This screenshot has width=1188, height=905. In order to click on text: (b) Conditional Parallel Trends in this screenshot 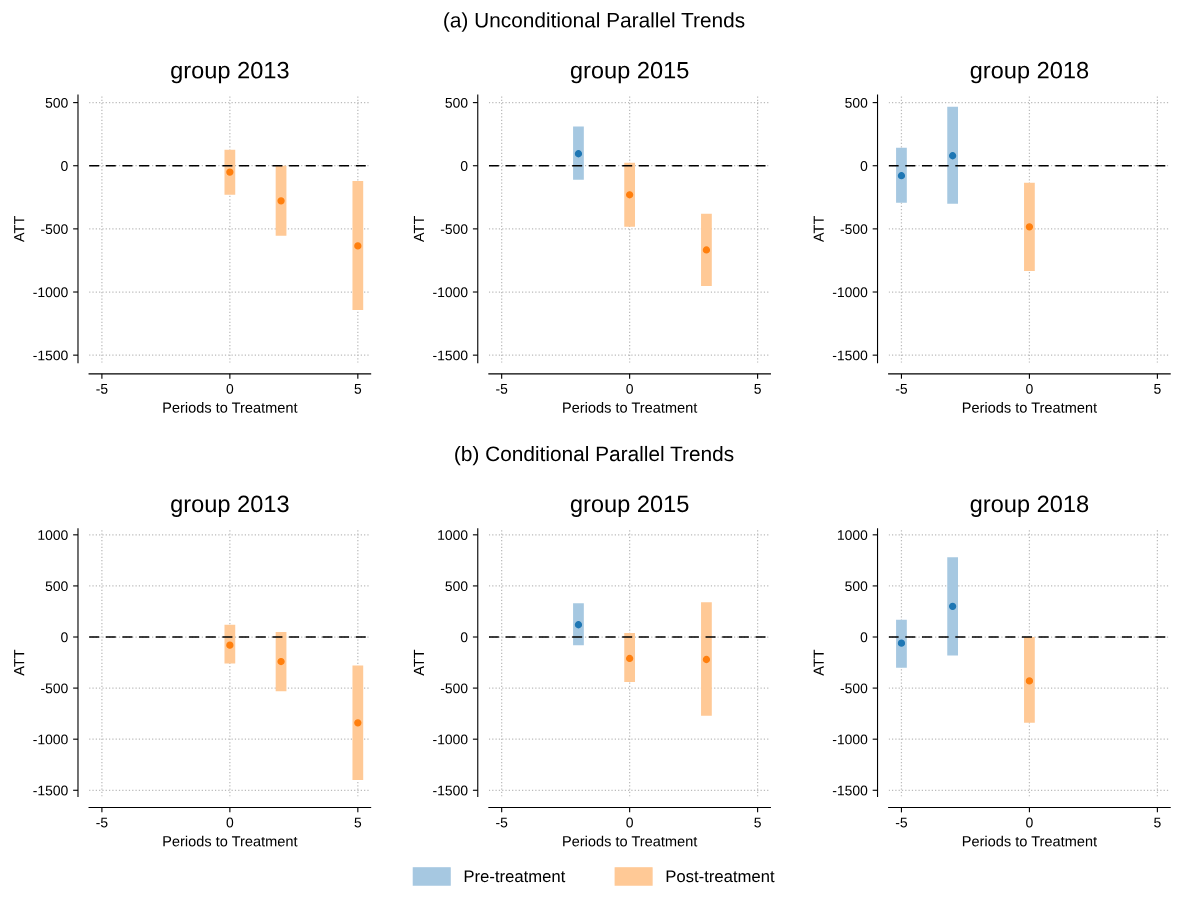, I will do `click(594, 455)`.